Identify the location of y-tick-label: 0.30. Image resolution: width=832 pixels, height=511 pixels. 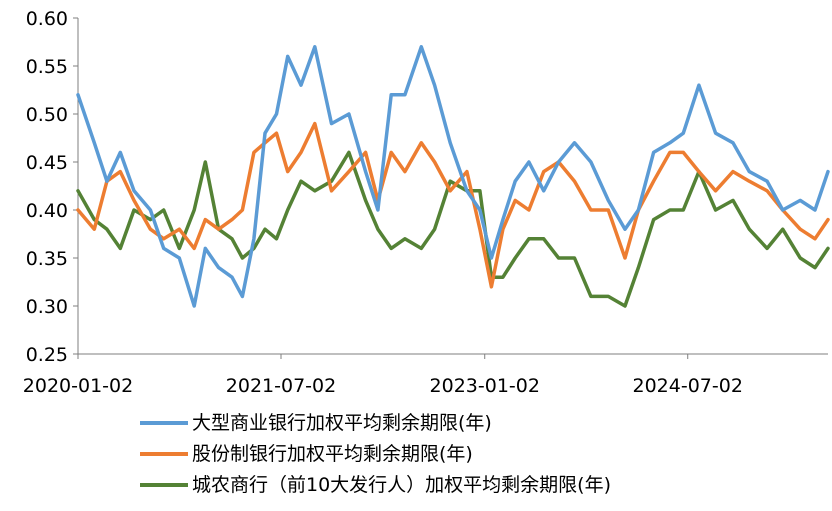
(47, 307).